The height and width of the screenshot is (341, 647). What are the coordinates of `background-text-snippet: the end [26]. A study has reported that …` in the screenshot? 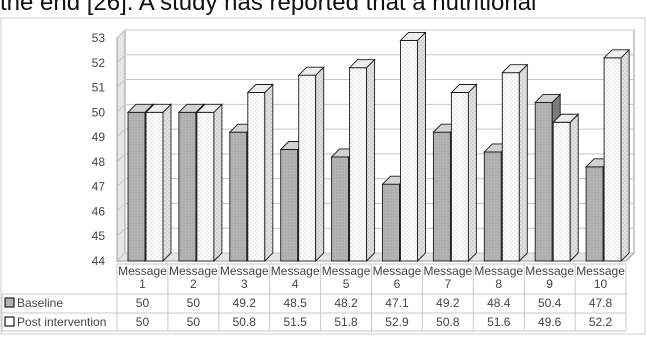 It's located at (268, 8).